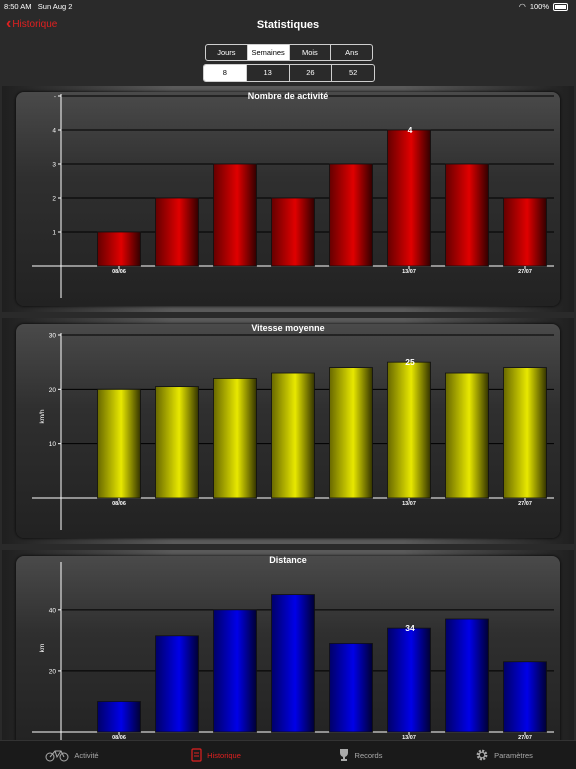  I want to click on data-label: 25, so click(410, 362).